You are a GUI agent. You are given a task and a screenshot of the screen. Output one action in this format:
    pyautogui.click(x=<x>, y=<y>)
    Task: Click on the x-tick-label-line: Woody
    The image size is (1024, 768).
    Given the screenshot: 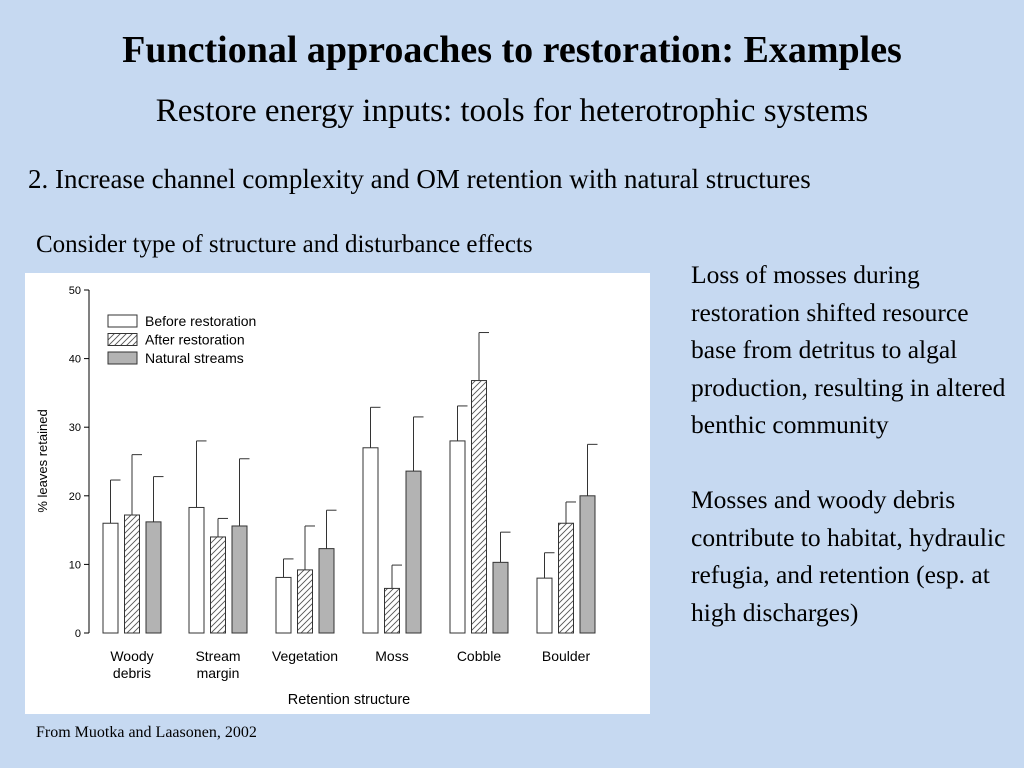 What is the action you would take?
    pyautogui.click(x=131, y=656)
    